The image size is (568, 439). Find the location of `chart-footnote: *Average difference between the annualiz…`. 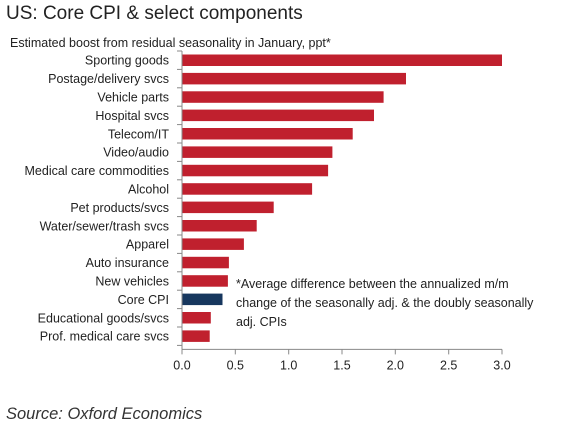

chart-footnote: *Average difference between the annualiz… is located at coordinates (385, 303).